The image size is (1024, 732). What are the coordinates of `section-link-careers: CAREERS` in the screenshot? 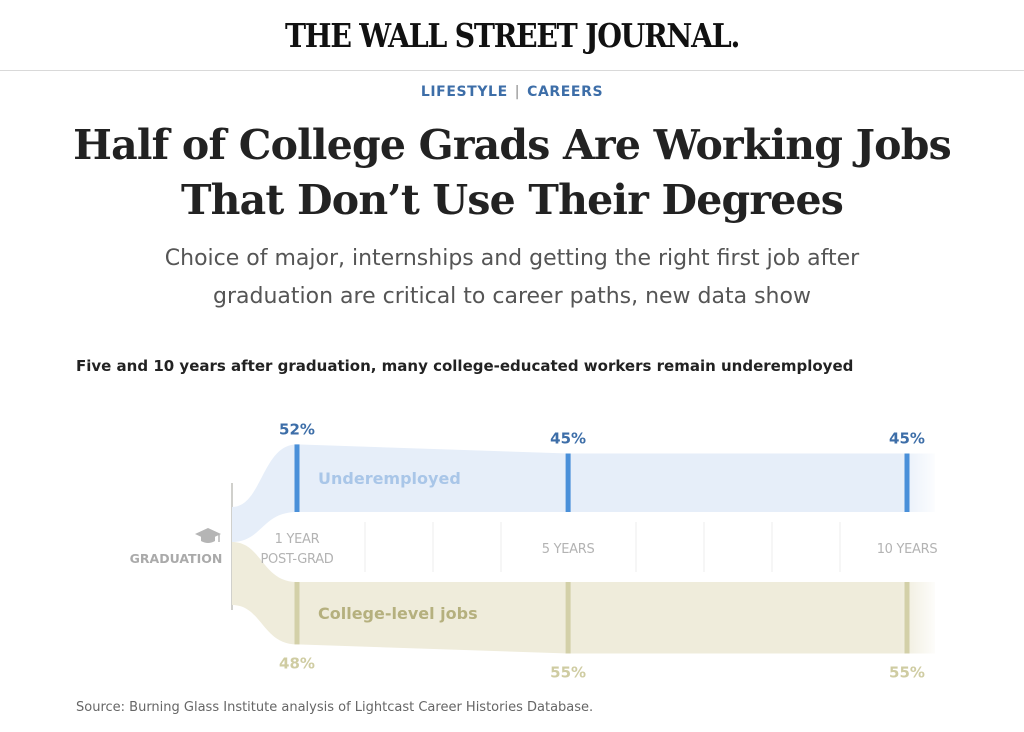 It's located at (565, 92).